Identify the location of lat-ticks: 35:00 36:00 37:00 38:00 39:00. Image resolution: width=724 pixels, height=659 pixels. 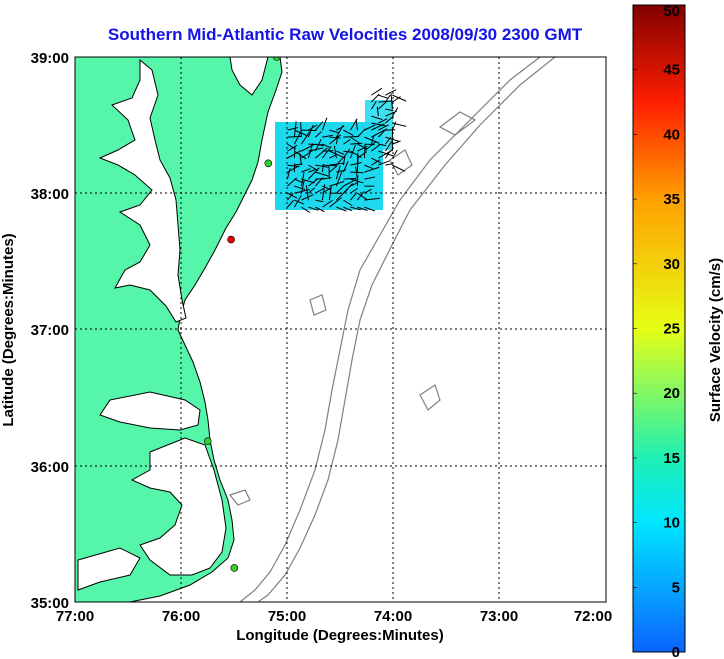
(50, 331).